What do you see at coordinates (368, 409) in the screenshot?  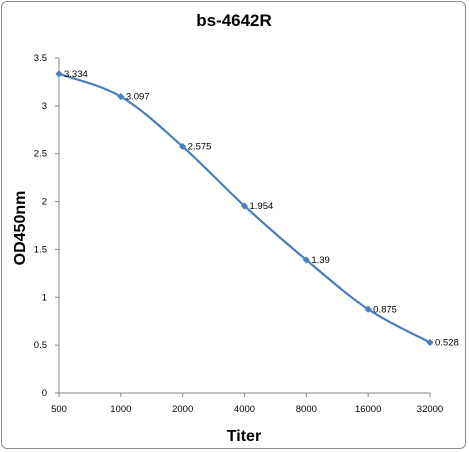 I see `x-tick-label: 16000` at bounding box center [368, 409].